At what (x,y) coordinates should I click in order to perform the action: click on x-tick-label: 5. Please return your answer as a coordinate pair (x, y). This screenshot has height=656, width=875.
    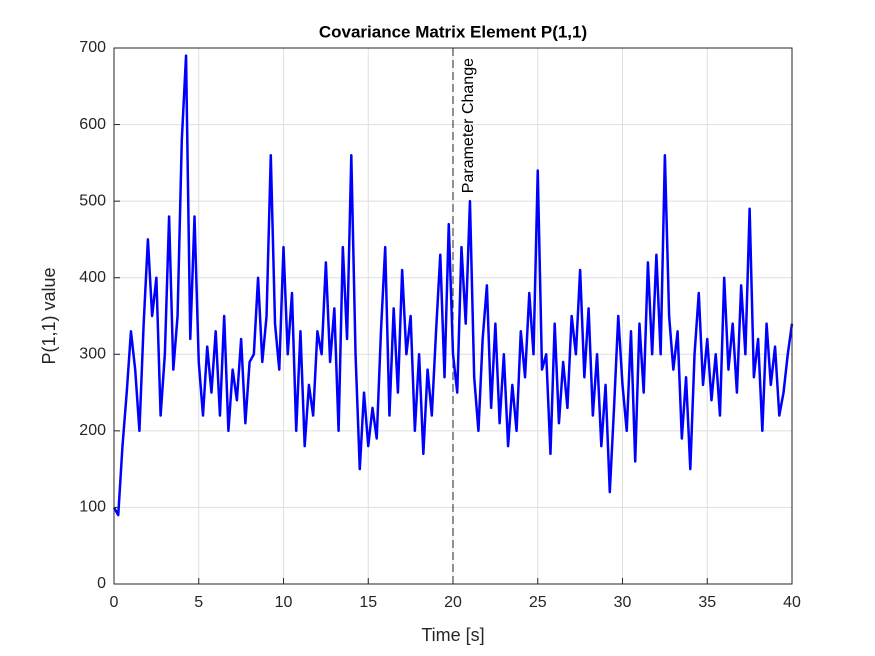
    Looking at the image, I should click on (198, 602).